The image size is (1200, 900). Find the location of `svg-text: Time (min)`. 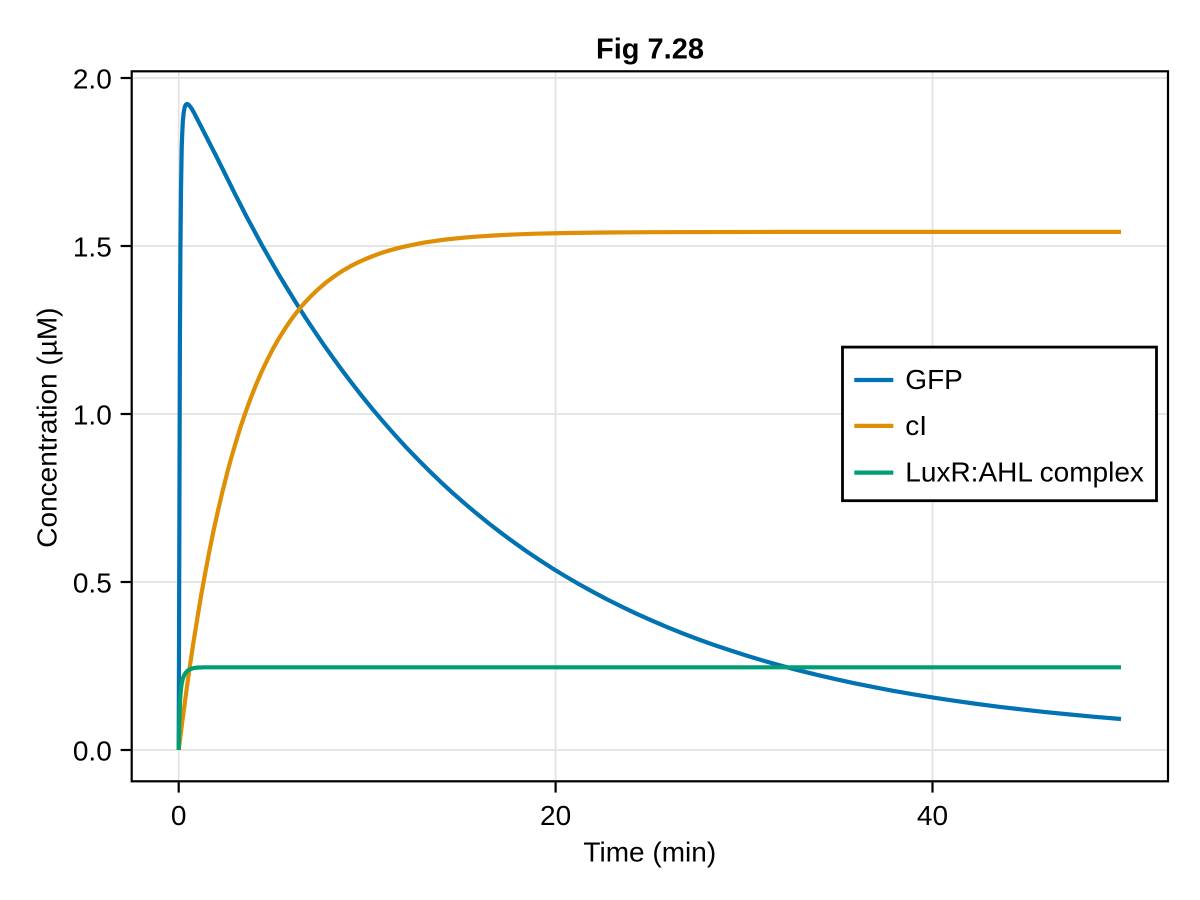

svg-text: Time (min) is located at coordinates (649, 852).